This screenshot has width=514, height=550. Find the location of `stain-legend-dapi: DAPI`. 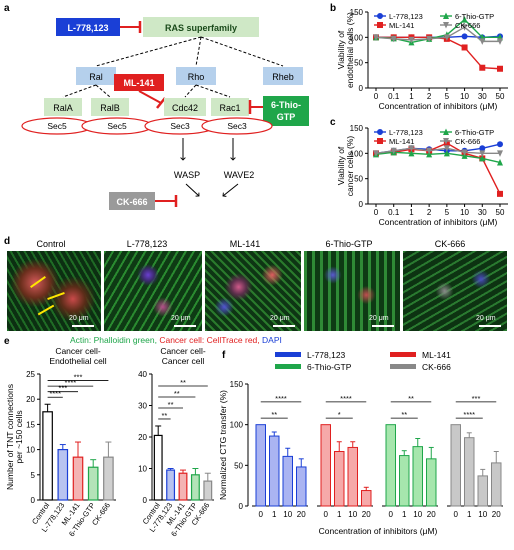

stain-legend-dapi: DAPI is located at coordinates (272, 340).